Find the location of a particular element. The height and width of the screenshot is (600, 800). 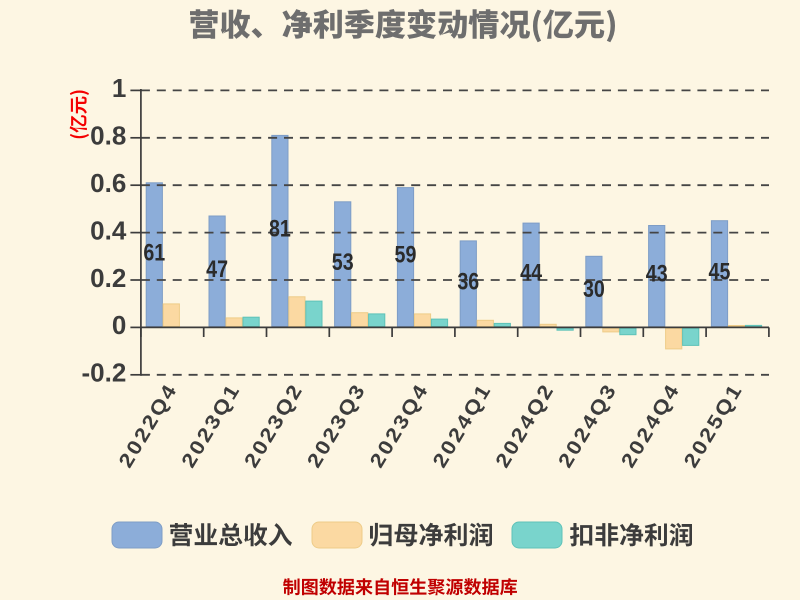

svg-text: 0.6 is located at coordinates (108, 183).